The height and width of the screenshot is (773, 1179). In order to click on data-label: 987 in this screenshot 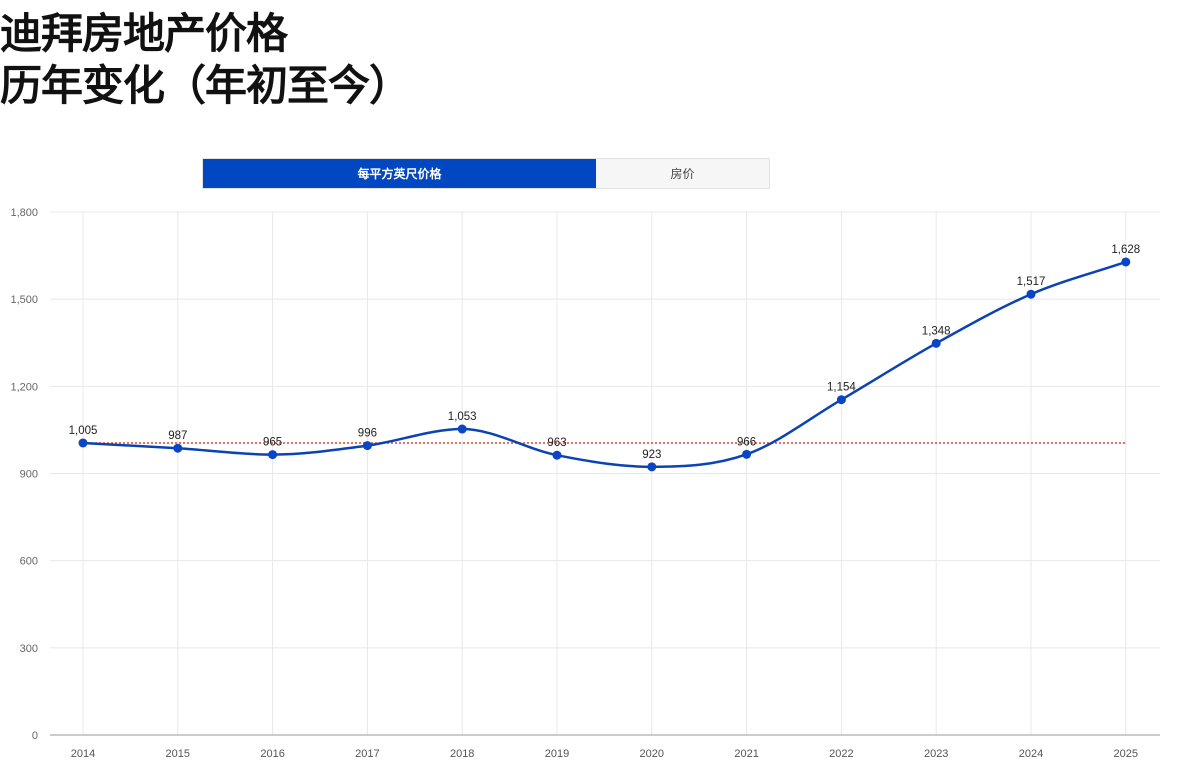, I will do `click(177, 436)`.